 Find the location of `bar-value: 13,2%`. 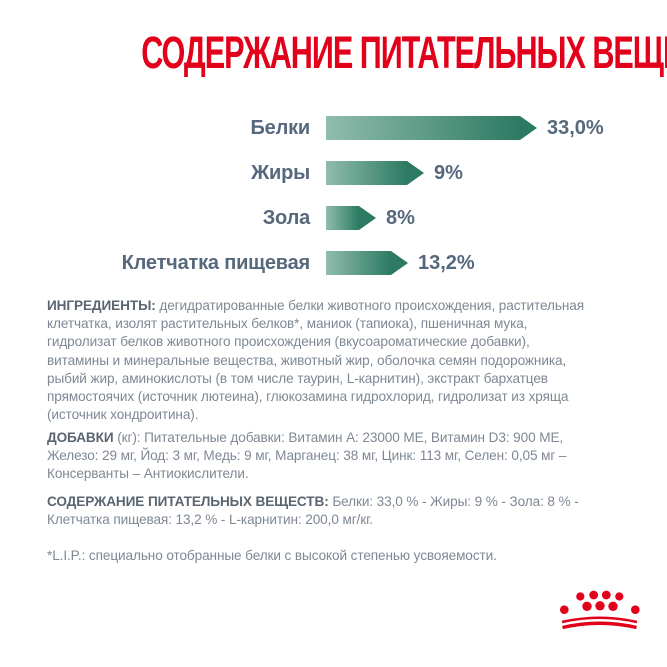

bar-value: 13,2% is located at coordinates (446, 262).